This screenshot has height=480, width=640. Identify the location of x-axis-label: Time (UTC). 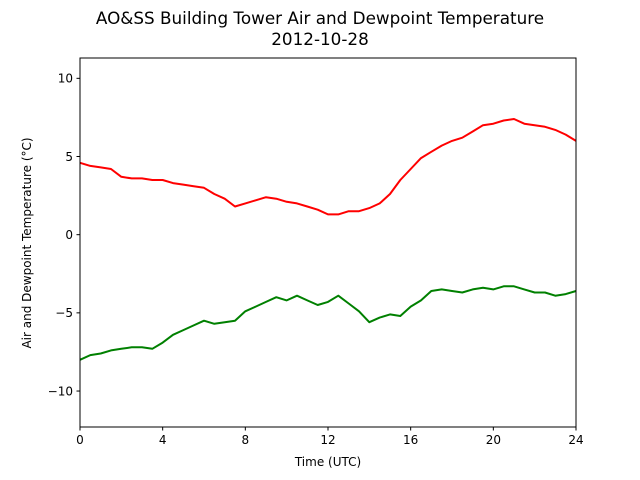
(327, 462).